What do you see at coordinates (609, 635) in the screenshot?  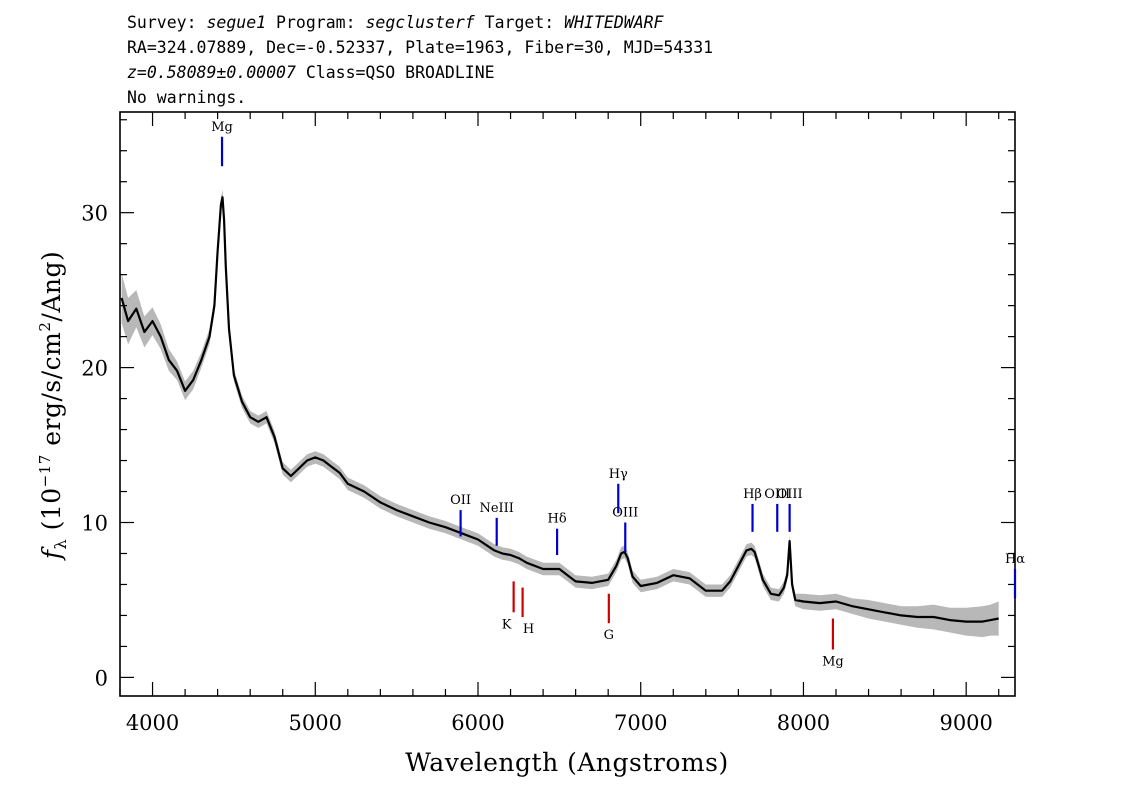 I see `absorption-line-label: G` at bounding box center [609, 635].